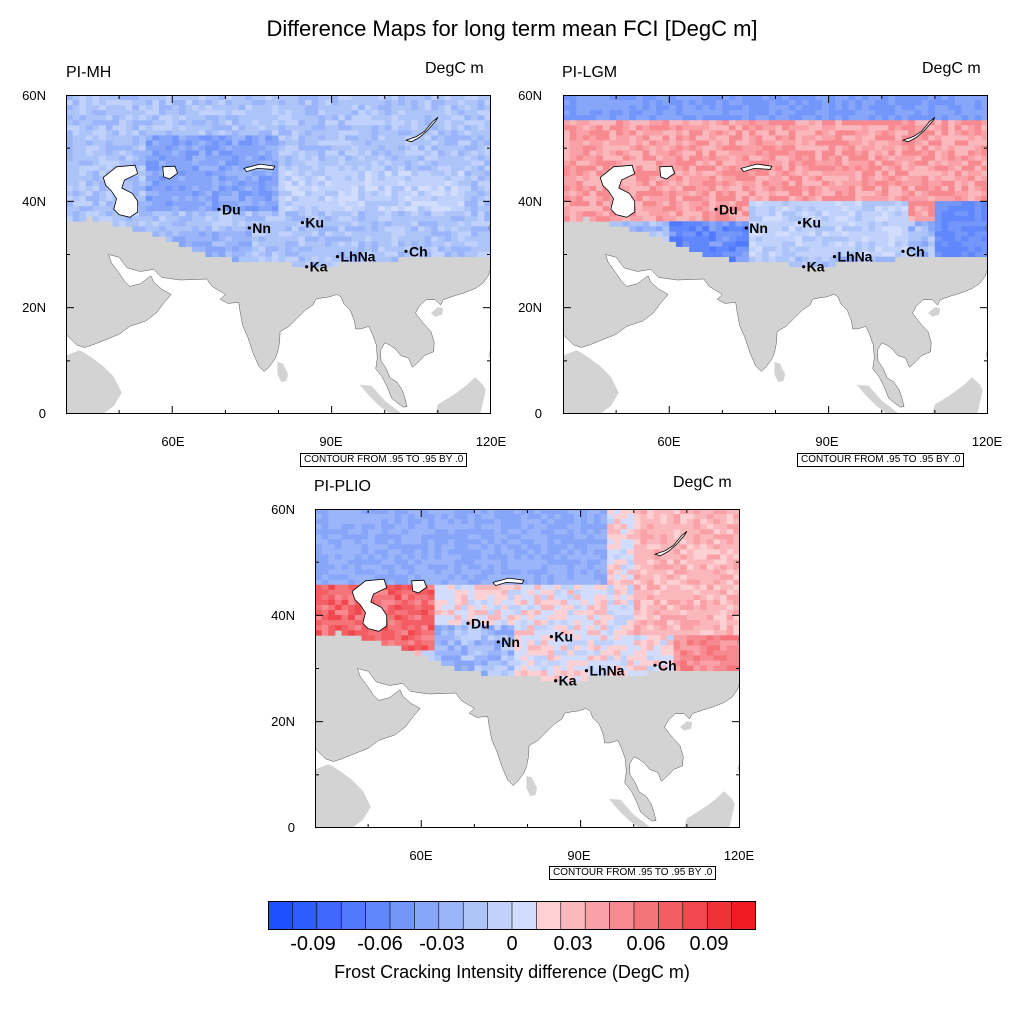 This screenshot has width=1024, height=1024. Describe the element at coordinates (34, 95) in the screenshot. I see `lat-tick-60n-1: 60N` at that location.